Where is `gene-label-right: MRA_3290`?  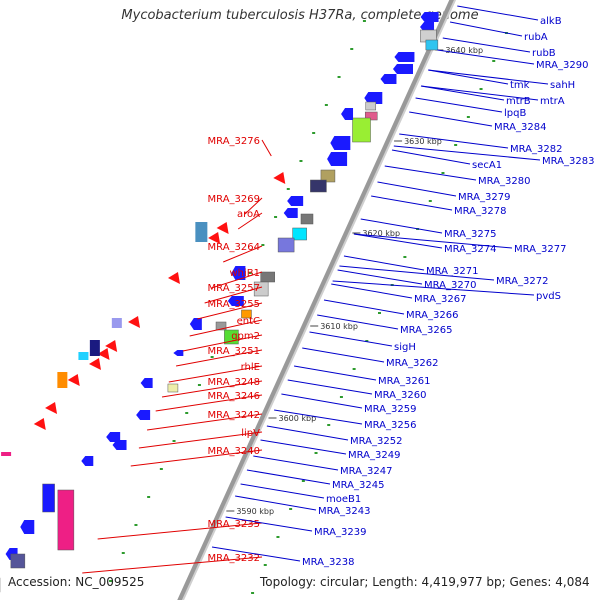
gene-label-right: MRA_3290 is located at coordinates (562, 65).